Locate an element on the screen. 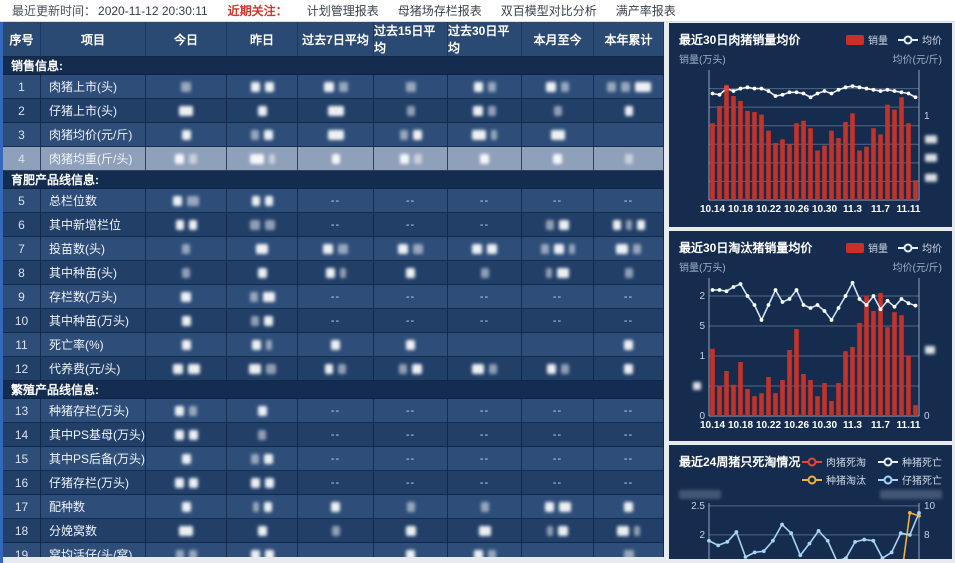  legend-item-仔猪死亡: 仔猪死亡 is located at coordinates (910, 479).